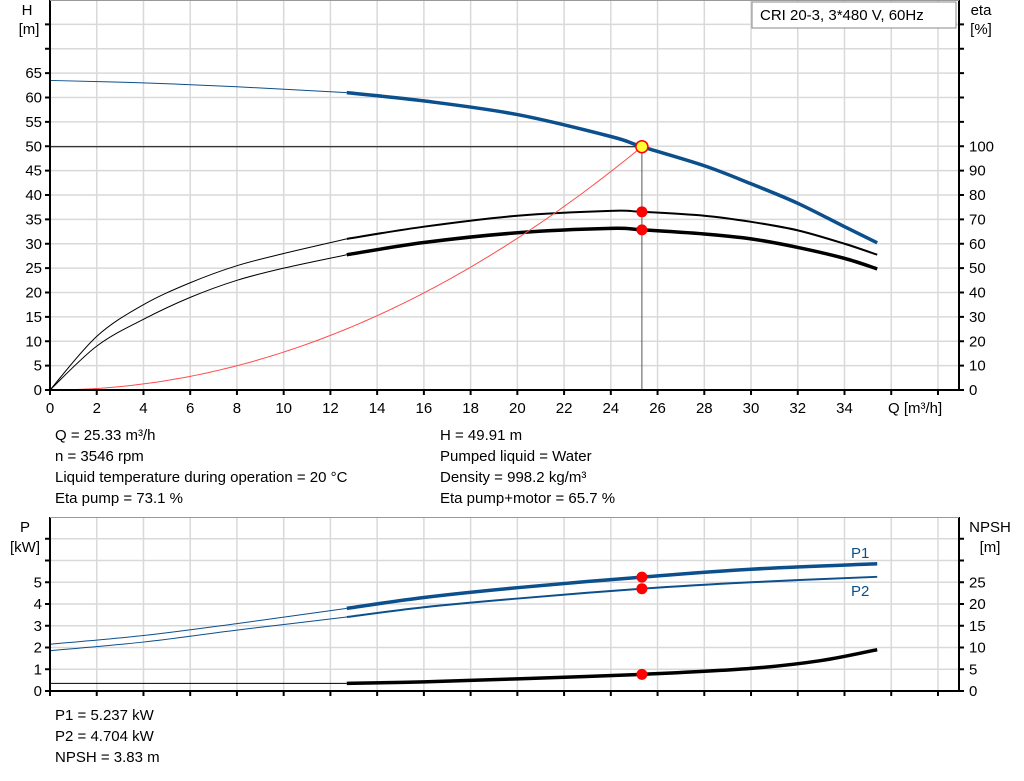 Image resolution: width=1024 pixels, height=781 pixels. Describe the element at coordinates (29, 29) in the screenshot. I see `y-left-label-top-2: [m]` at that location.